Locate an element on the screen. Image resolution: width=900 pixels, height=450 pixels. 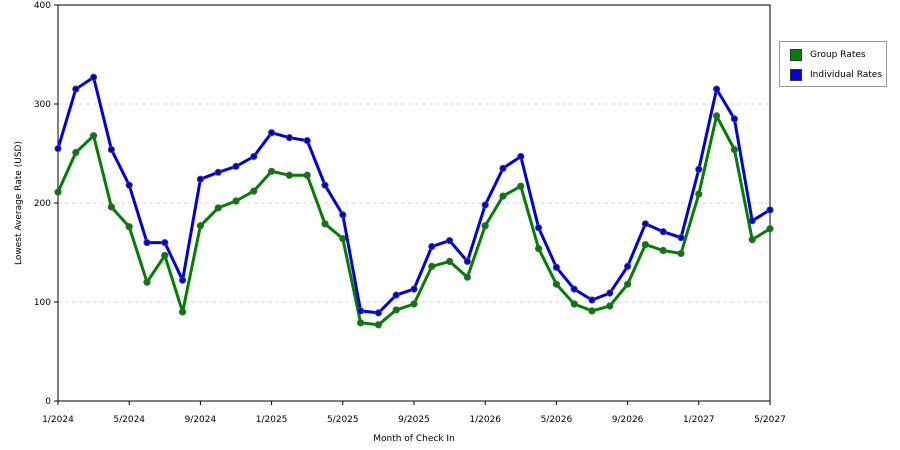
x-tick-label: 9/2025 is located at coordinates (414, 420).